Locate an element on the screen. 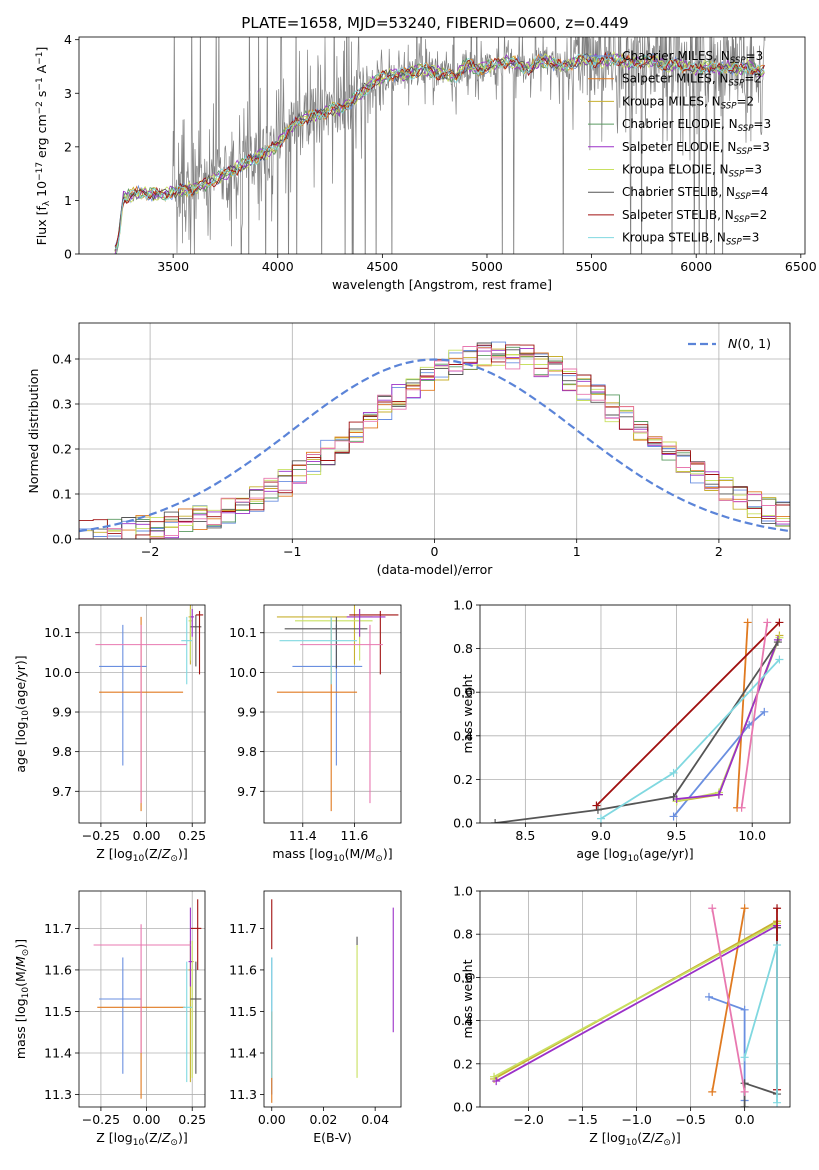 This screenshot has width=819, height=1170. histogram-legend: N(0, 1) is located at coordinates (729, 343).